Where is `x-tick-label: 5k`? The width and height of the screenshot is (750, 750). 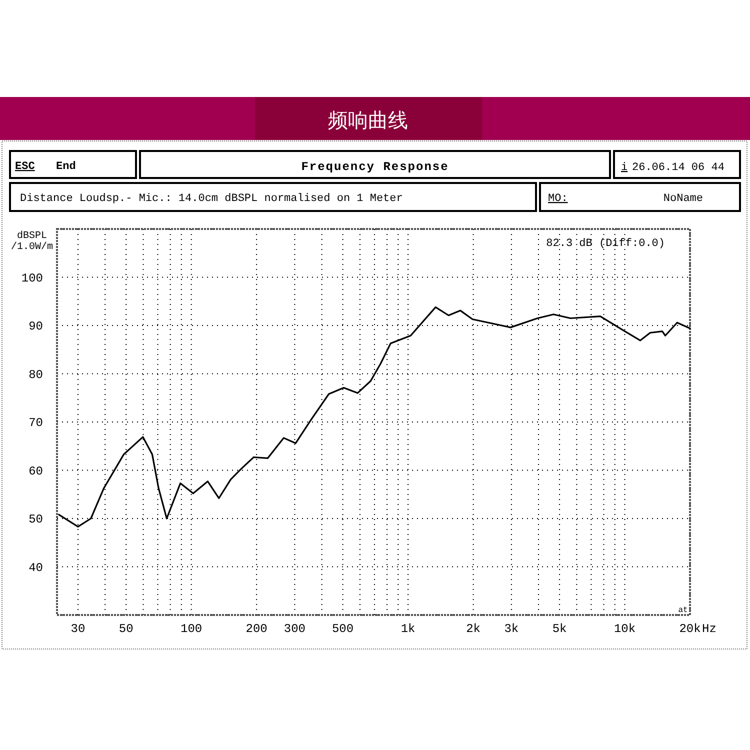
x-tick-label: 5k is located at coordinates (559, 629).